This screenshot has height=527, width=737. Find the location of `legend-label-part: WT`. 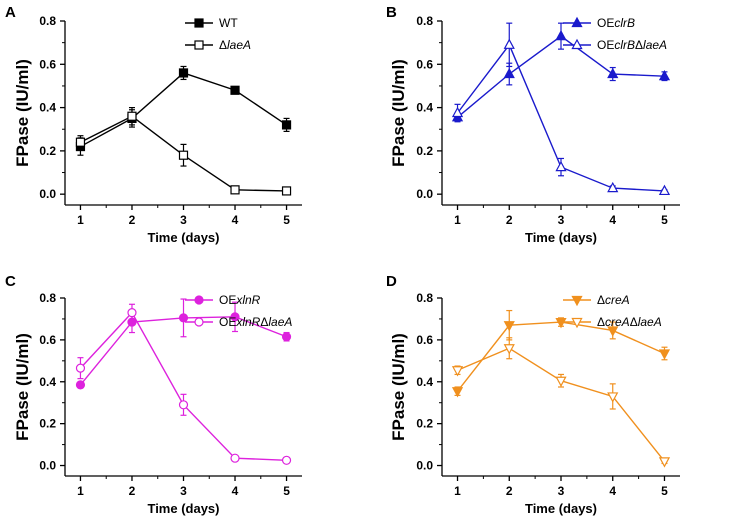

legend-label-part: WT is located at coordinates (228, 23).